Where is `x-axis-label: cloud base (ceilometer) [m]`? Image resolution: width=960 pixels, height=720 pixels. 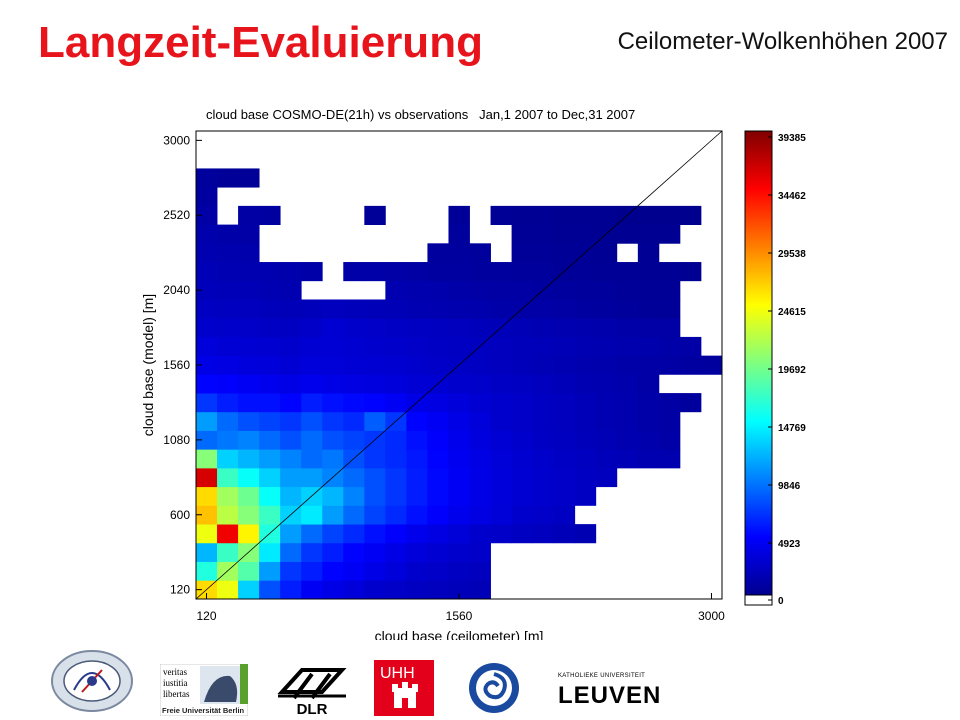
x-axis-label: cloud base (ceilometer) [m] is located at coordinates (459, 634).